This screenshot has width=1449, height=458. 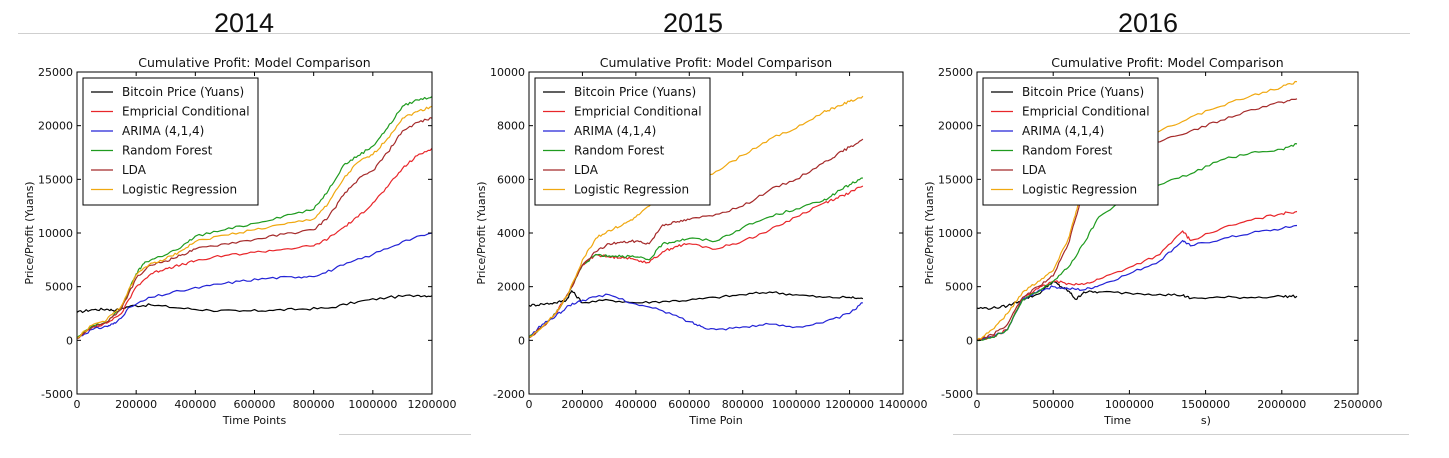 What do you see at coordinates (715, 420) in the screenshot?
I see `x-axis-label: Time Poin` at bounding box center [715, 420].